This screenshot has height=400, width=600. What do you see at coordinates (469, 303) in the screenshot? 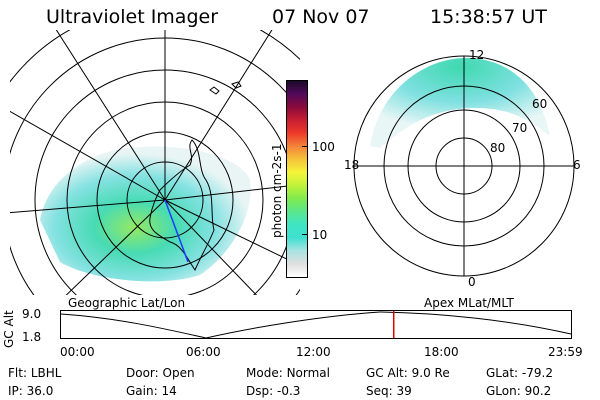
I see `apex-caption: Apex MLat/MLT` at bounding box center [469, 303].